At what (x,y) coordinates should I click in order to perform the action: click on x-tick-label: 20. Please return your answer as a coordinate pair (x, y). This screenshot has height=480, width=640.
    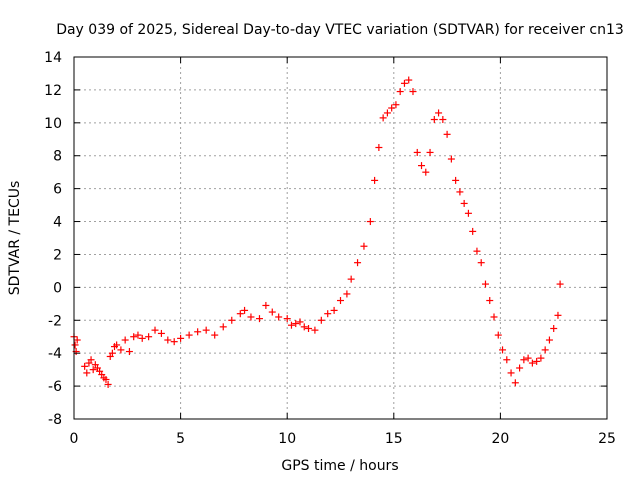
    Looking at the image, I should click on (500, 439).